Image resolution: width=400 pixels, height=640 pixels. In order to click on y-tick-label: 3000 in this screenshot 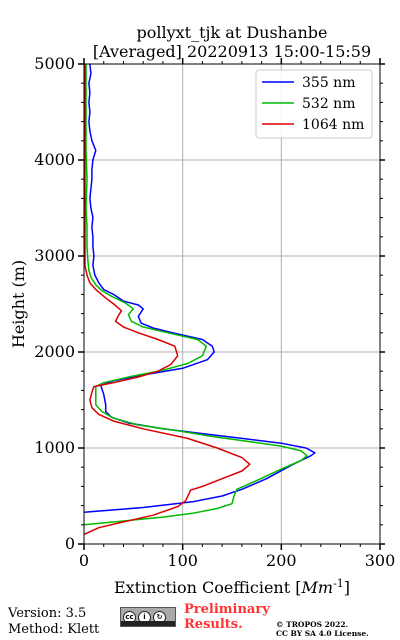, I will do `click(54, 255)`.